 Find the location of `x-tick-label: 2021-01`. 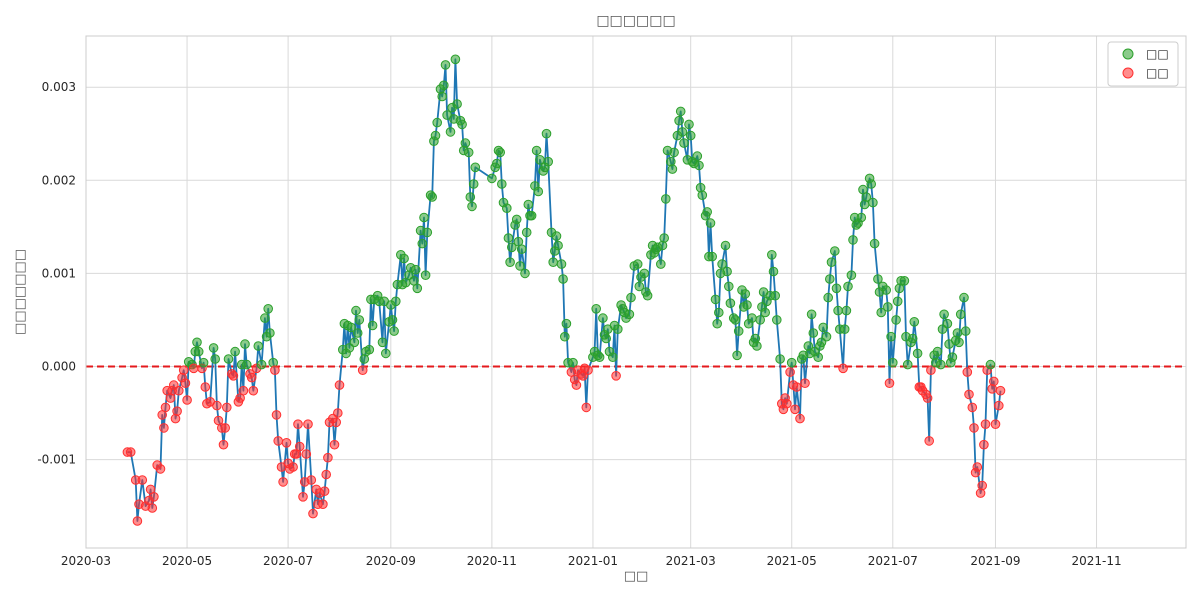

x-tick-label: 2021-01 is located at coordinates (593, 561).